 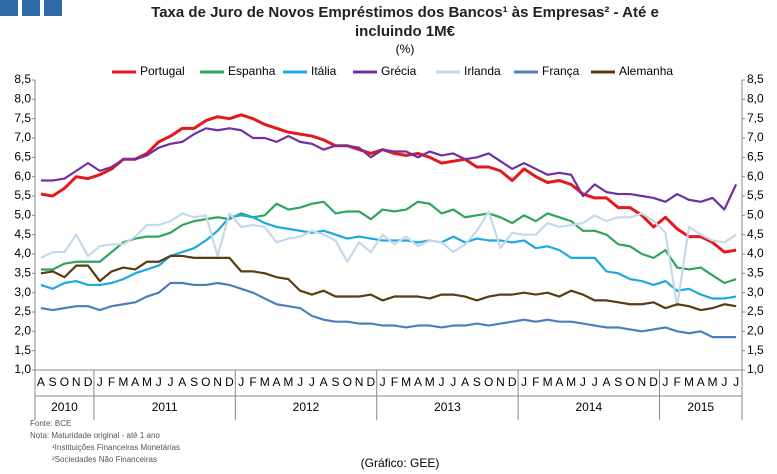 I want to click on y-tick-label: 4,0, so click(x=22, y=253).